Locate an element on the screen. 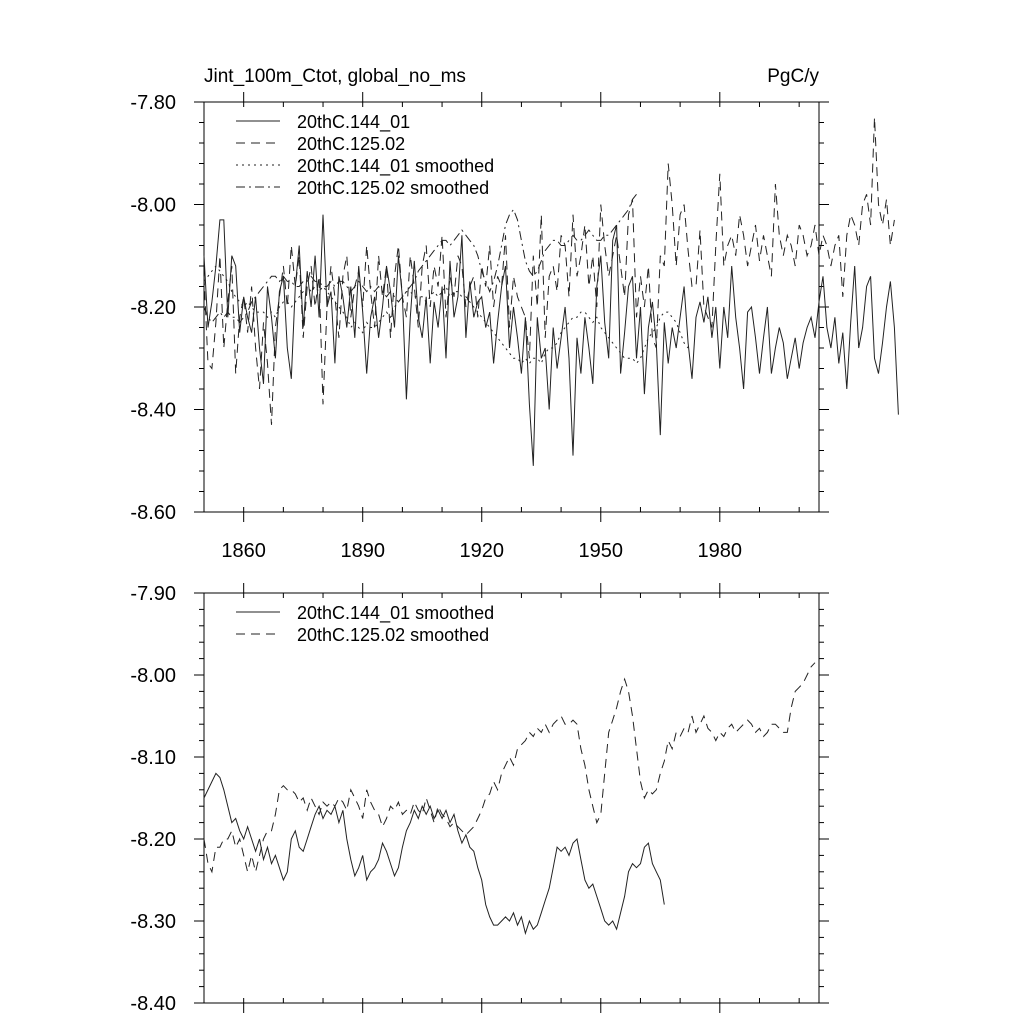 The height and width of the screenshot is (1024, 1024). x-tick-label: 1920 is located at coordinates (481, 551).